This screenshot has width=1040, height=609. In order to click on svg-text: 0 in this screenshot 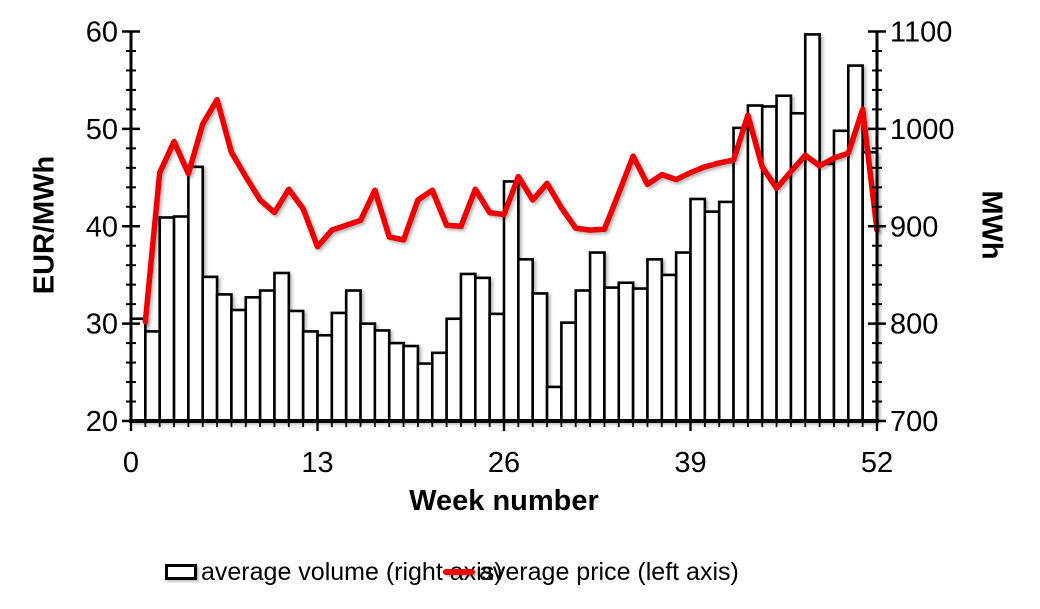, I will do `click(131, 463)`.